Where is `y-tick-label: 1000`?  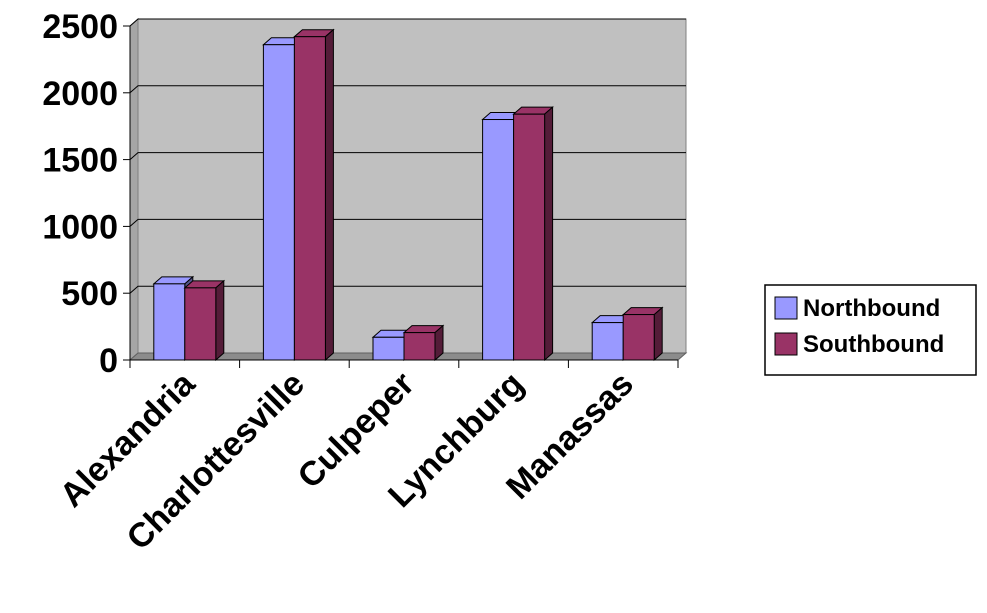 y-tick-label: 1000 is located at coordinates (80, 227).